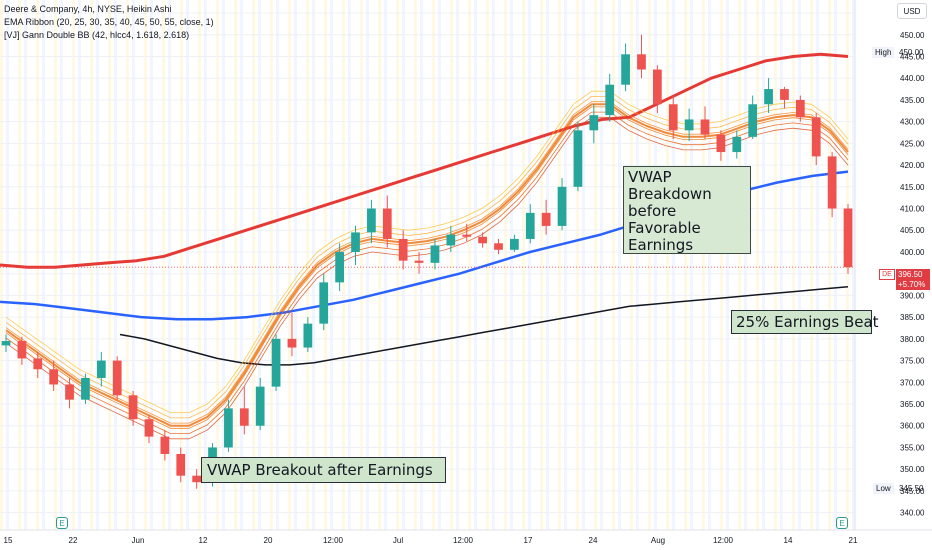  Describe the element at coordinates (912, 165) in the screenshot. I see `y-tick-label: 420.00` at that location.